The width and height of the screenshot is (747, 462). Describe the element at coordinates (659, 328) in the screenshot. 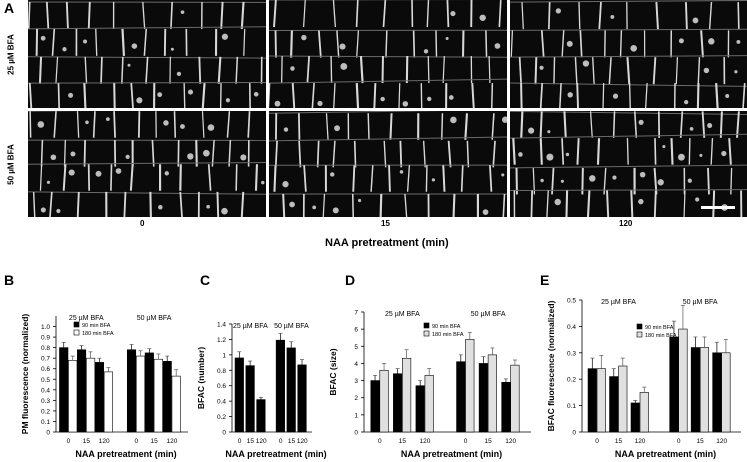

I see `legend-label-E: 90 min BFA` at that location.